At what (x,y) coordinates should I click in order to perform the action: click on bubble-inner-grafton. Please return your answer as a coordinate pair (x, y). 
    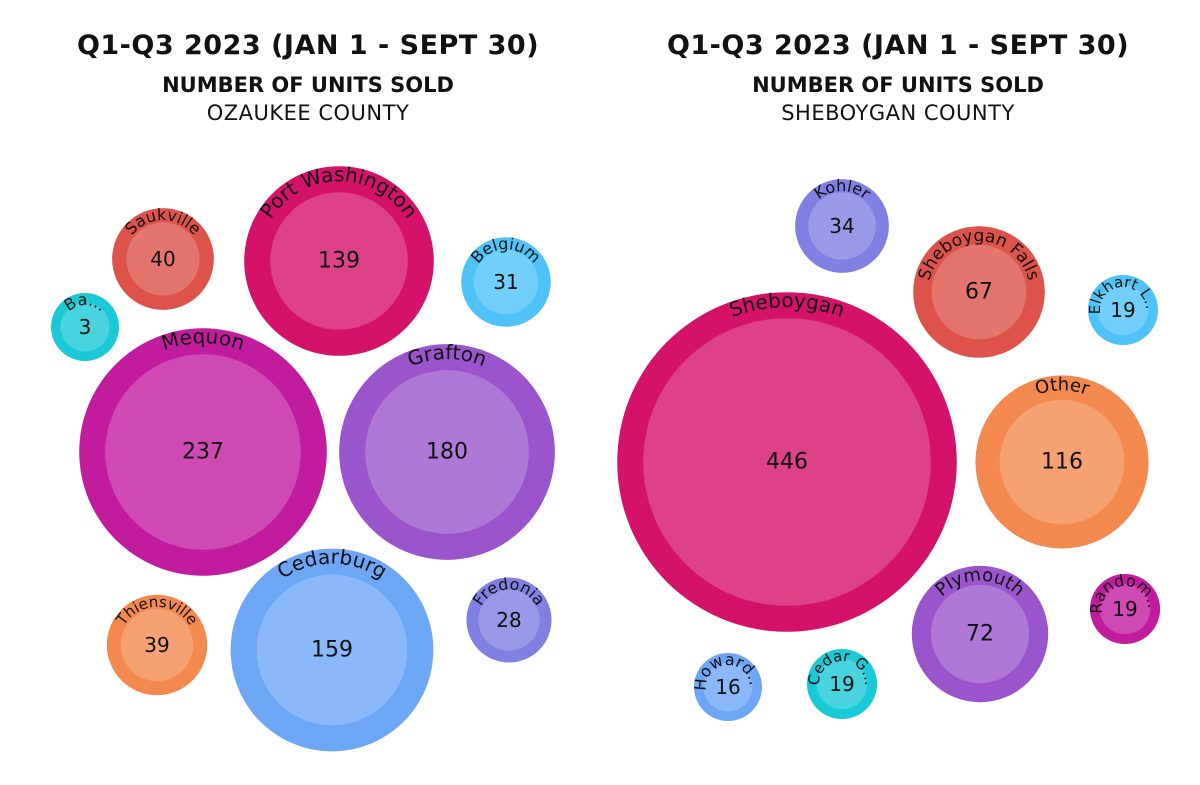
    Looking at the image, I should click on (447, 452).